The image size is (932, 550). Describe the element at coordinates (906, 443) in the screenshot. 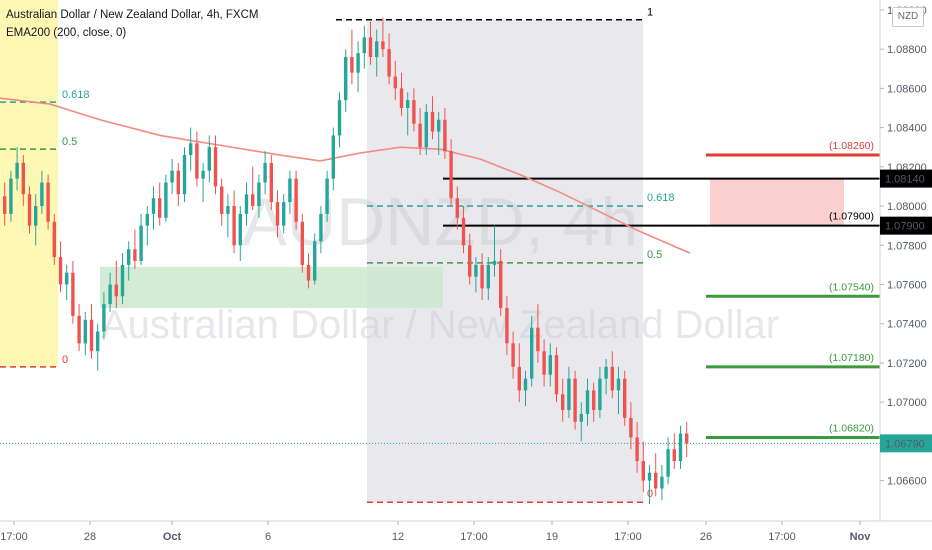

I see `last-price-tag: 1.06790` at that location.